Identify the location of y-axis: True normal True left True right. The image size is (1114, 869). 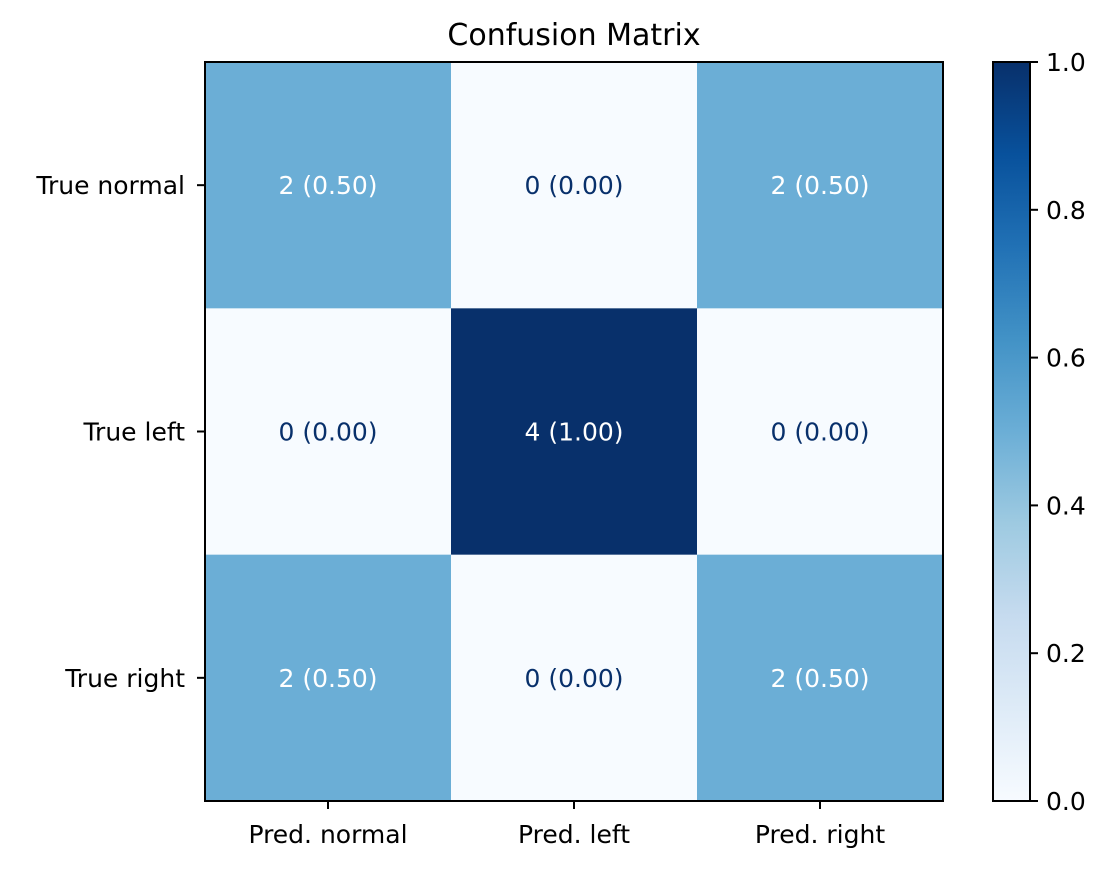
(120, 432).